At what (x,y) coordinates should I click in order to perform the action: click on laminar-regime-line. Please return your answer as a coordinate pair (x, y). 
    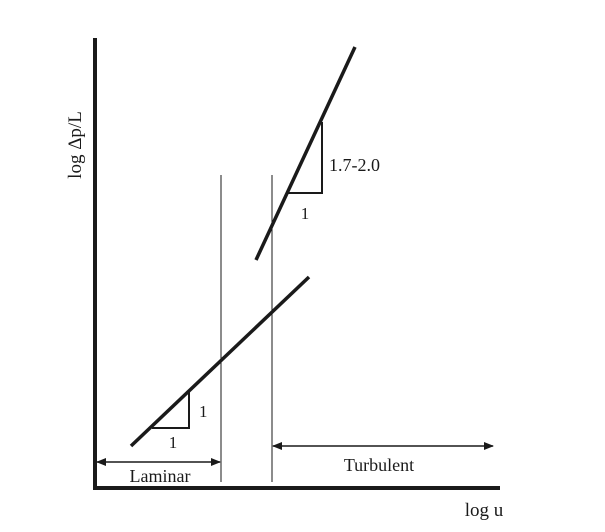
    Looking at the image, I should click on (220, 361).